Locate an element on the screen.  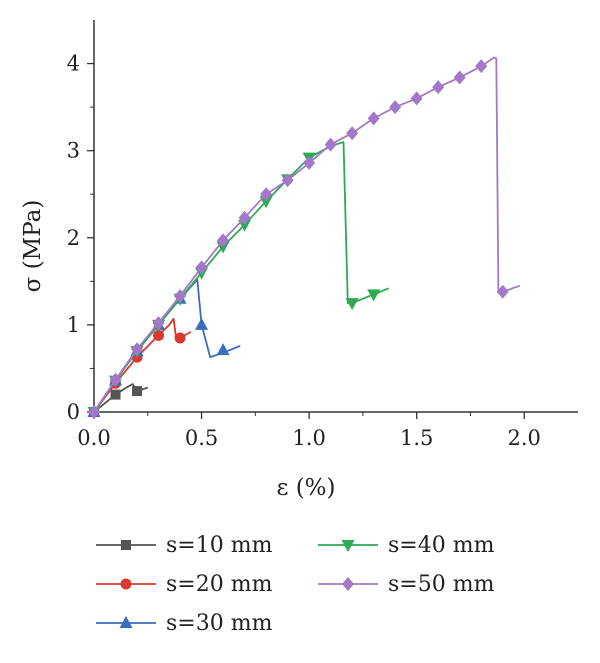
legend-item: s=30 mm is located at coordinates (184, 623).